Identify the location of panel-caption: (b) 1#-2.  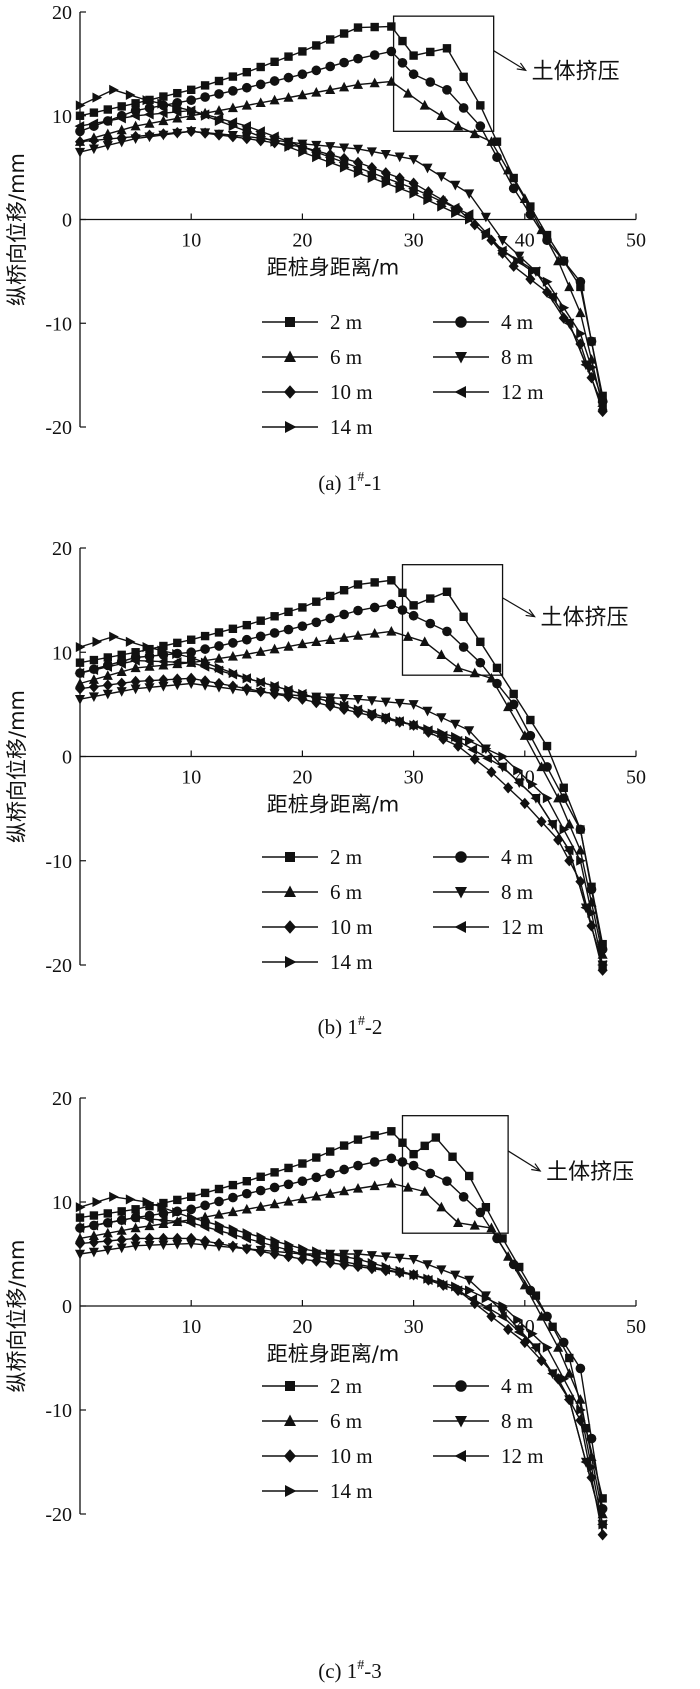
(350, 1026).